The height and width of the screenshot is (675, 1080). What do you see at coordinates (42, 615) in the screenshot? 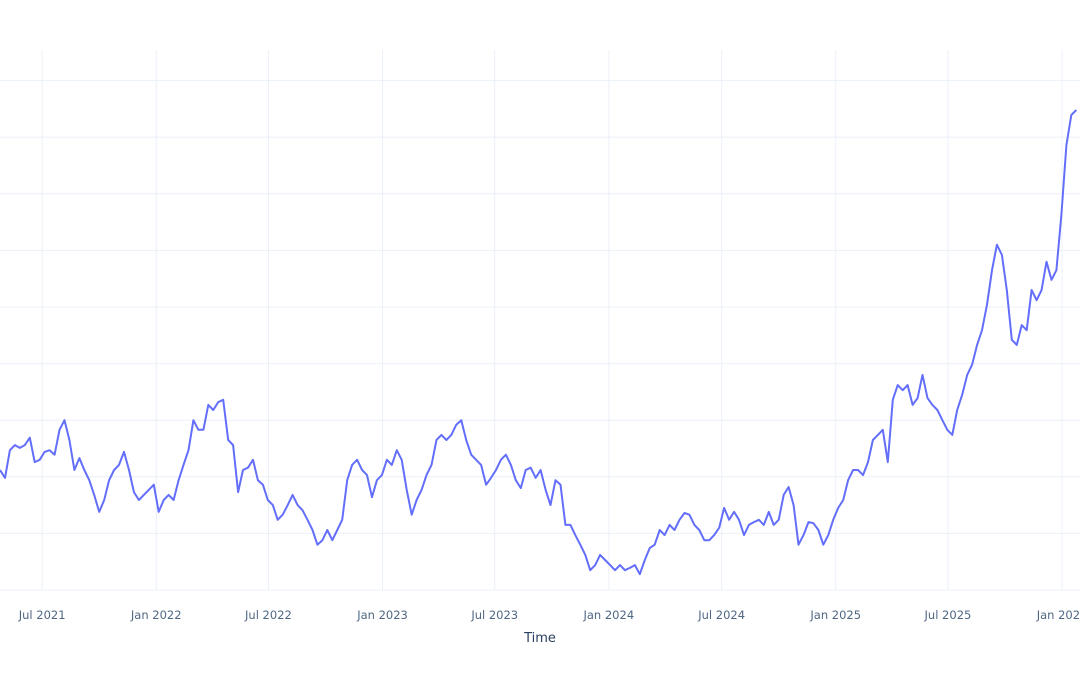
I see `x-tick-label: Jul 2021` at bounding box center [42, 615].